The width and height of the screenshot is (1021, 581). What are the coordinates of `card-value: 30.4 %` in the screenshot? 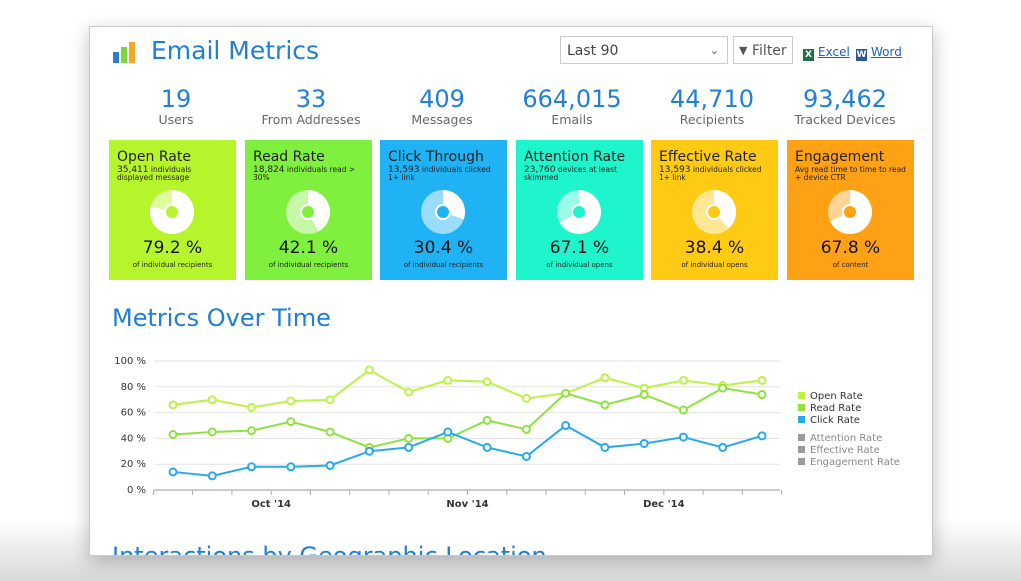 It's located at (443, 248).